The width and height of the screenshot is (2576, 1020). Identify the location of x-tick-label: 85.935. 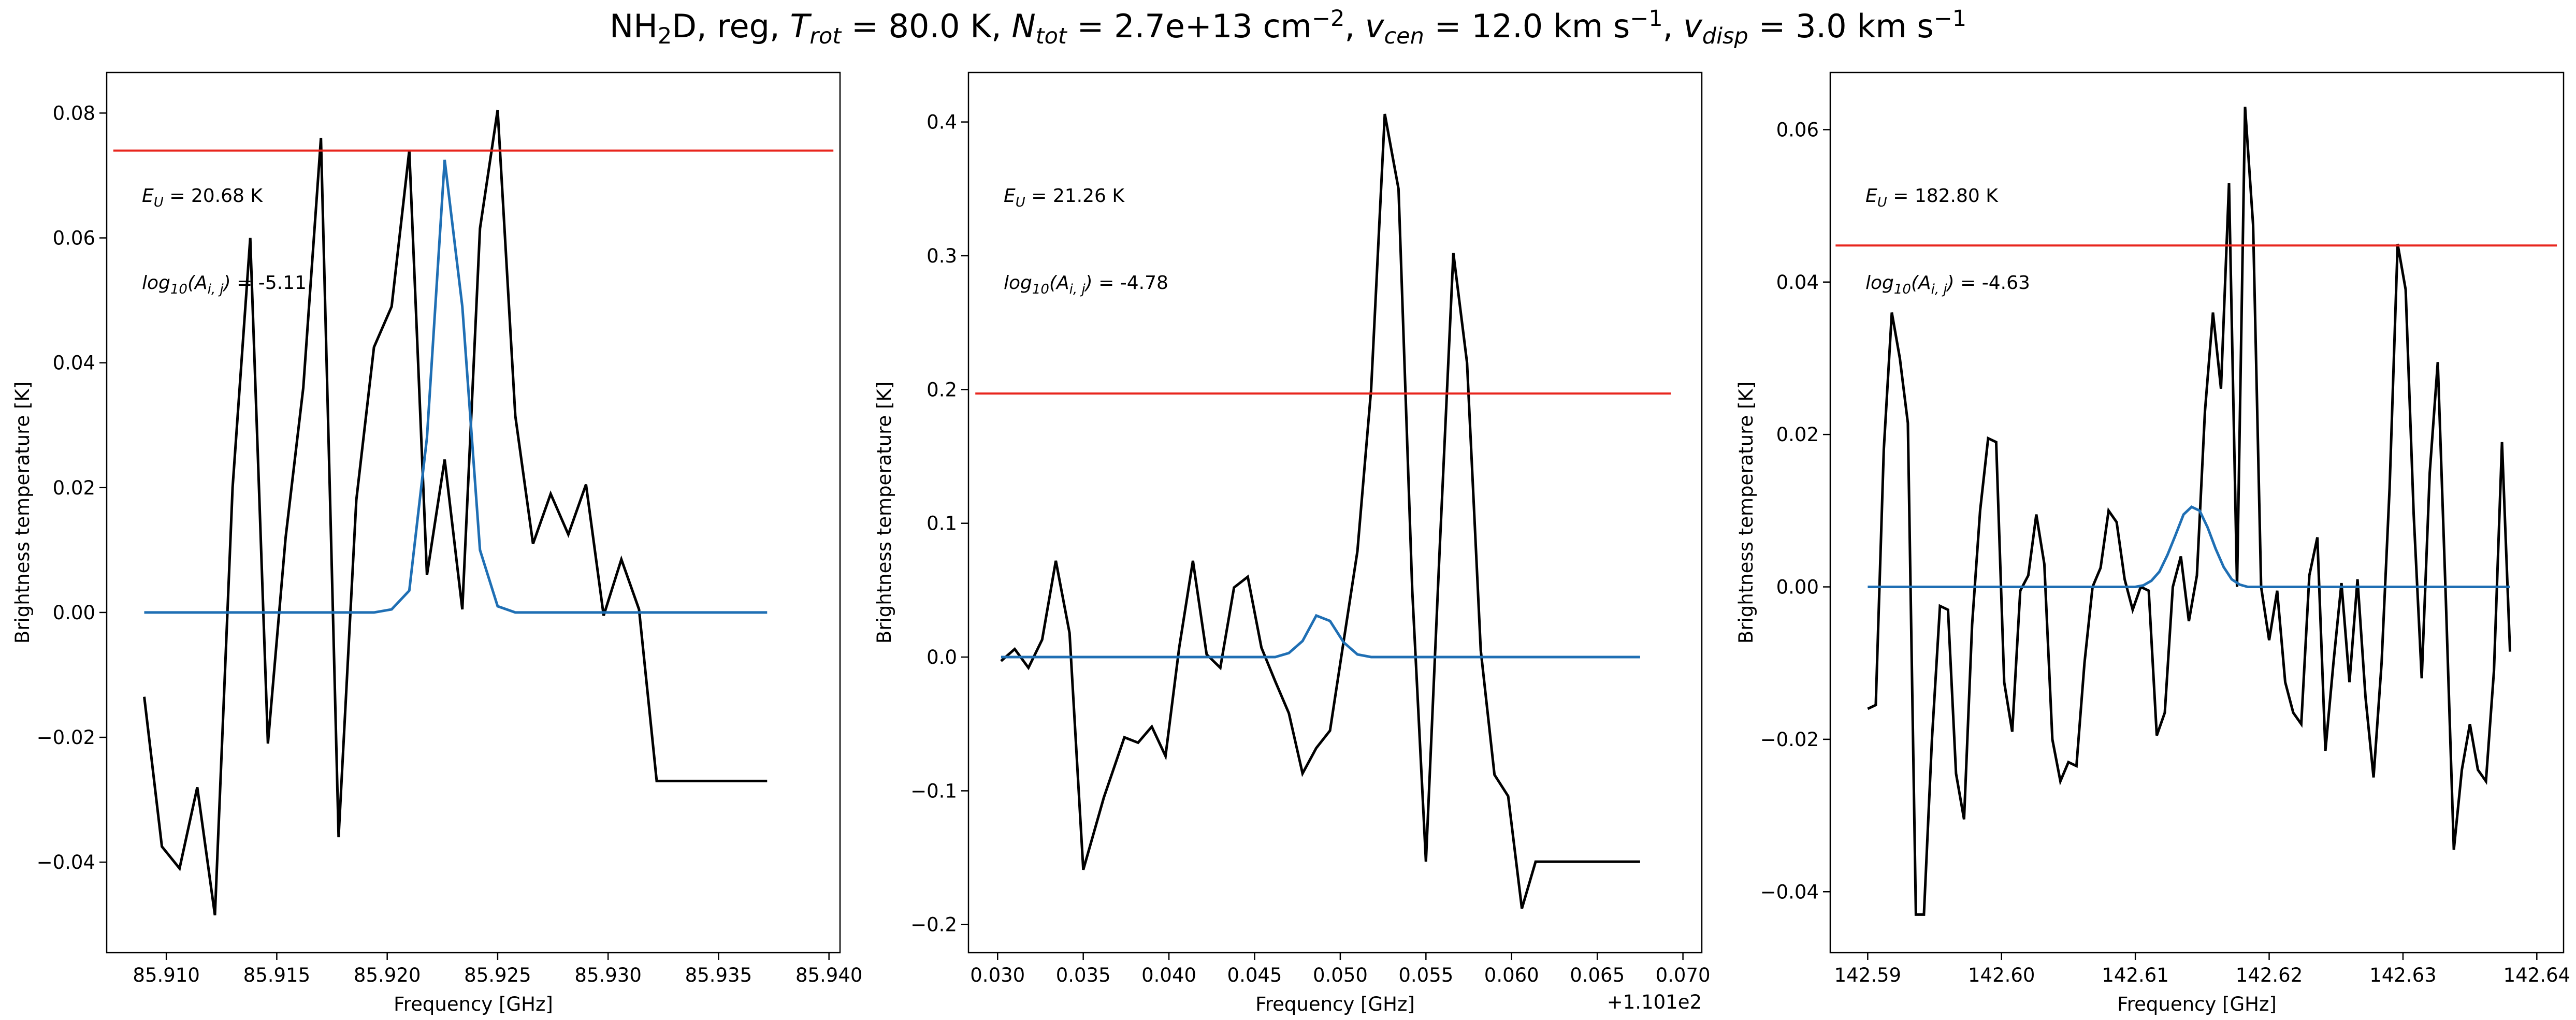
(718, 975).